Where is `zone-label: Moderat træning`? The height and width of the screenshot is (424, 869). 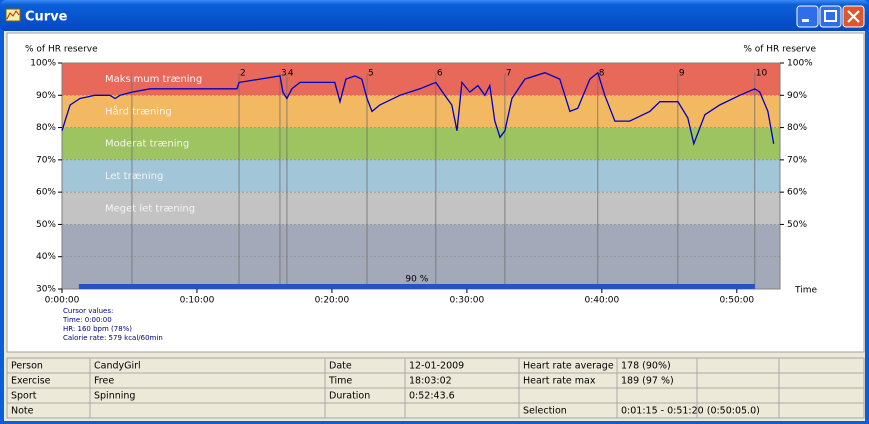 zone-label: Moderat træning is located at coordinates (147, 144).